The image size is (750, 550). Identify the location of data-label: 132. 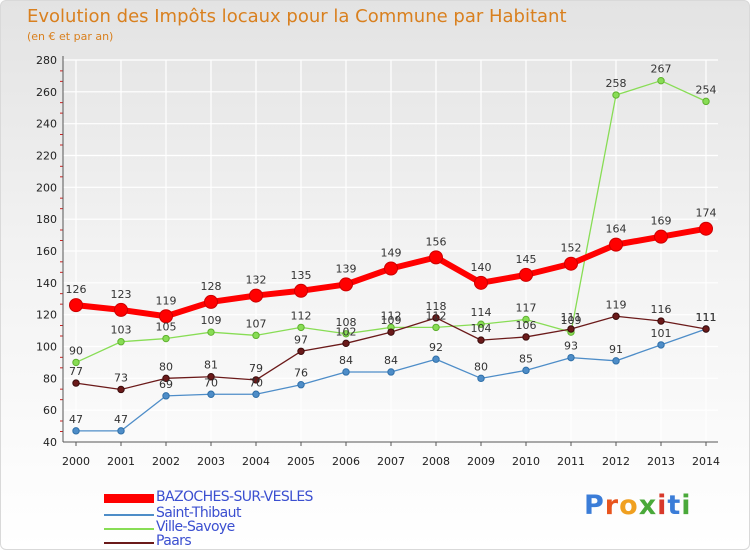
(256, 280).